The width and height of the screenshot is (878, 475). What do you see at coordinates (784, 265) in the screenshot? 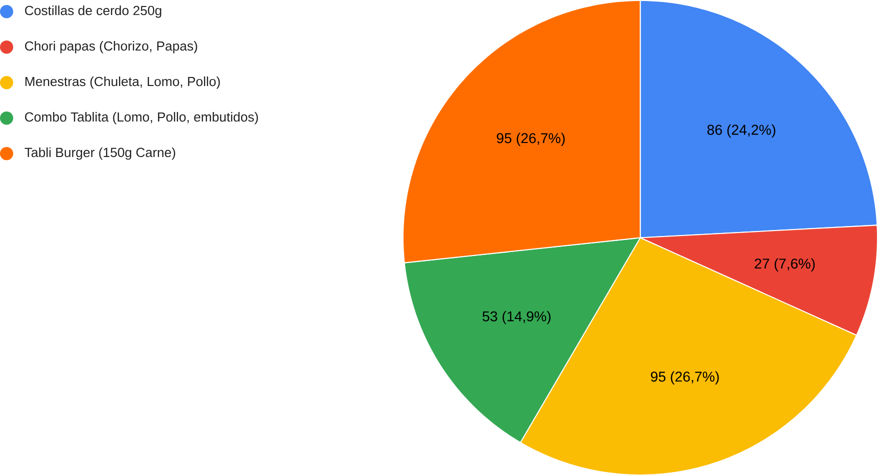
I see `data-label: 27 (7,6%)` at bounding box center [784, 265].